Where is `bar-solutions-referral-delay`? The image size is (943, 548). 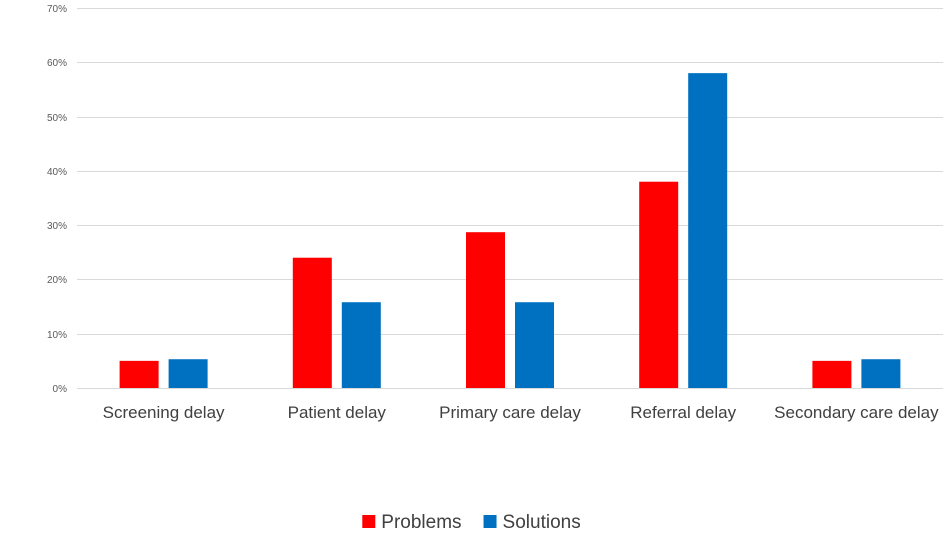 bar-solutions-referral-delay is located at coordinates (708, 231).